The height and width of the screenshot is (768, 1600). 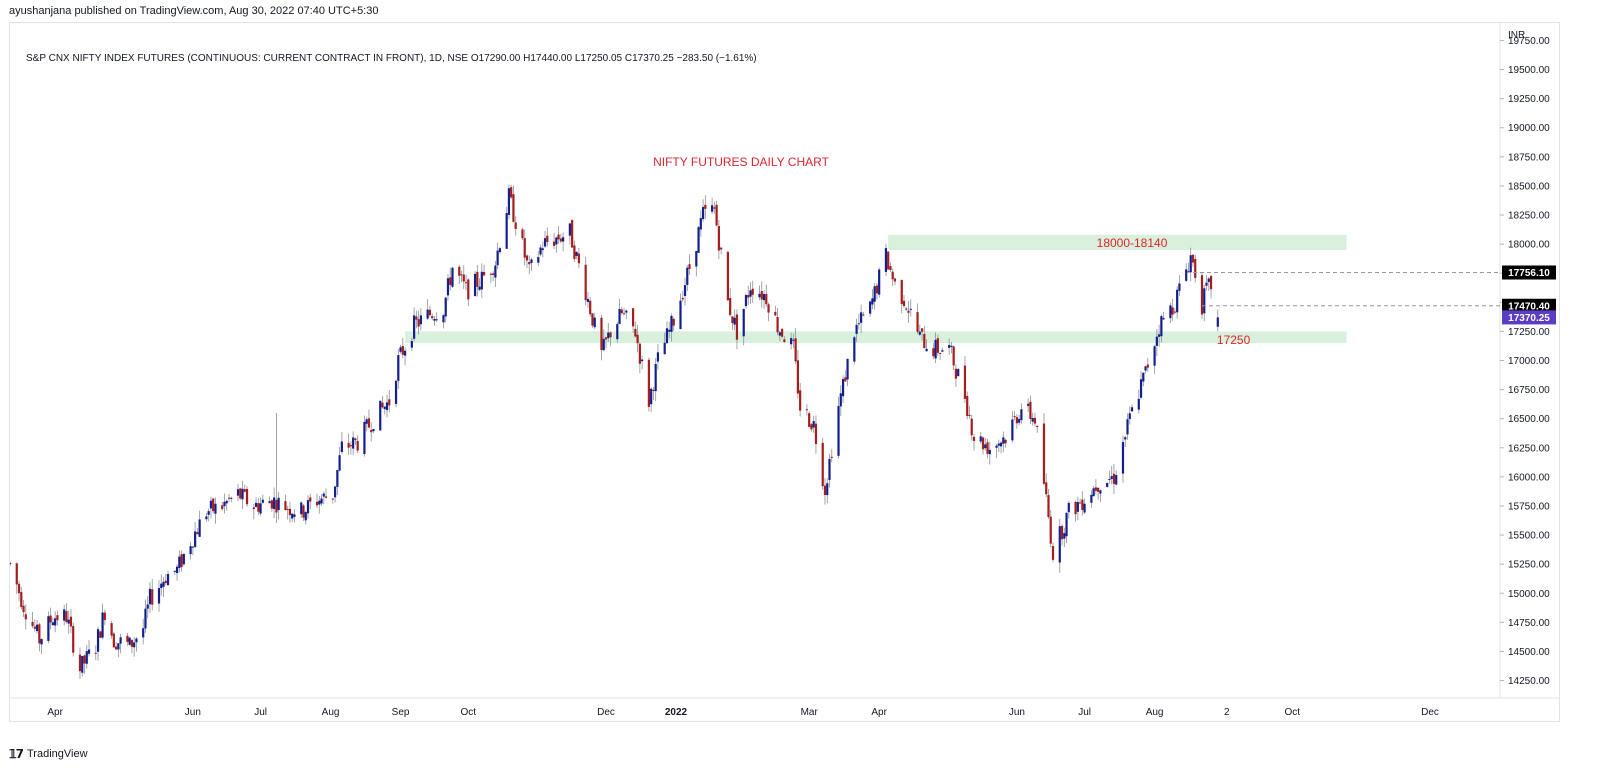 What do you see at coordinates (57, 754) in the screenshot?
I see `footer-brand: TradingView` at bounding box center [57, 754].